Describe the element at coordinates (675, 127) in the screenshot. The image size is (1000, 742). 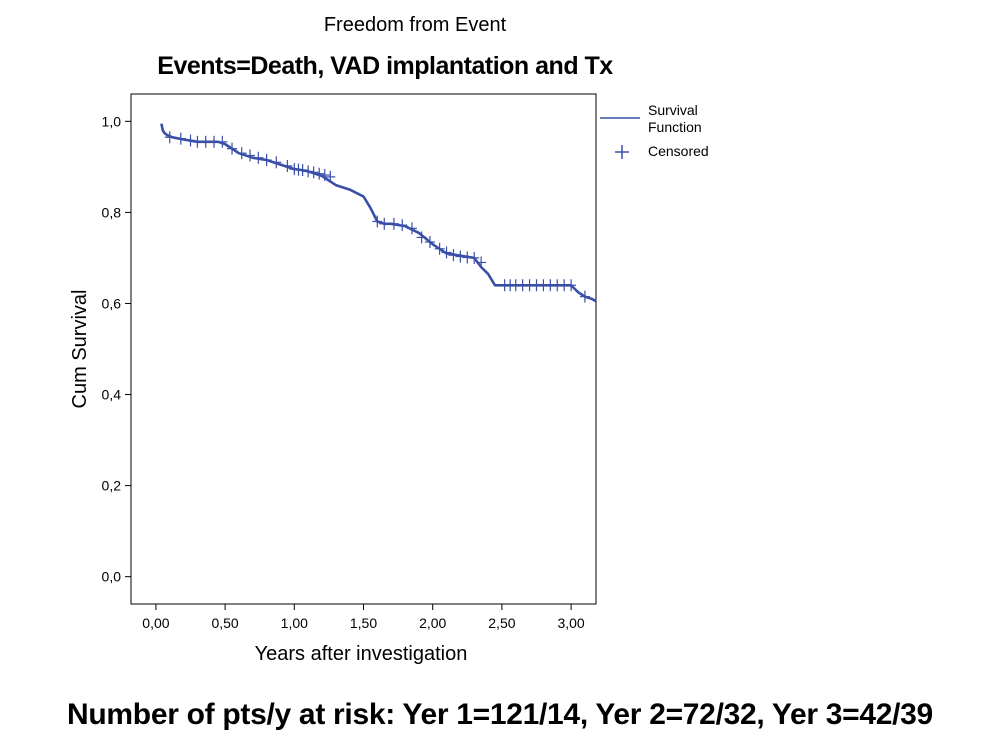
I see `legend-survival-label-line2: Function` at that location.